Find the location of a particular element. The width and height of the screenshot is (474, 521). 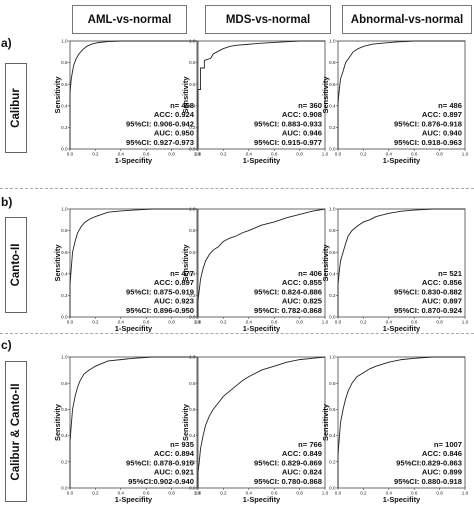

x-tick-label-r2c2: 0.0 is located at coordinates (198, 322).